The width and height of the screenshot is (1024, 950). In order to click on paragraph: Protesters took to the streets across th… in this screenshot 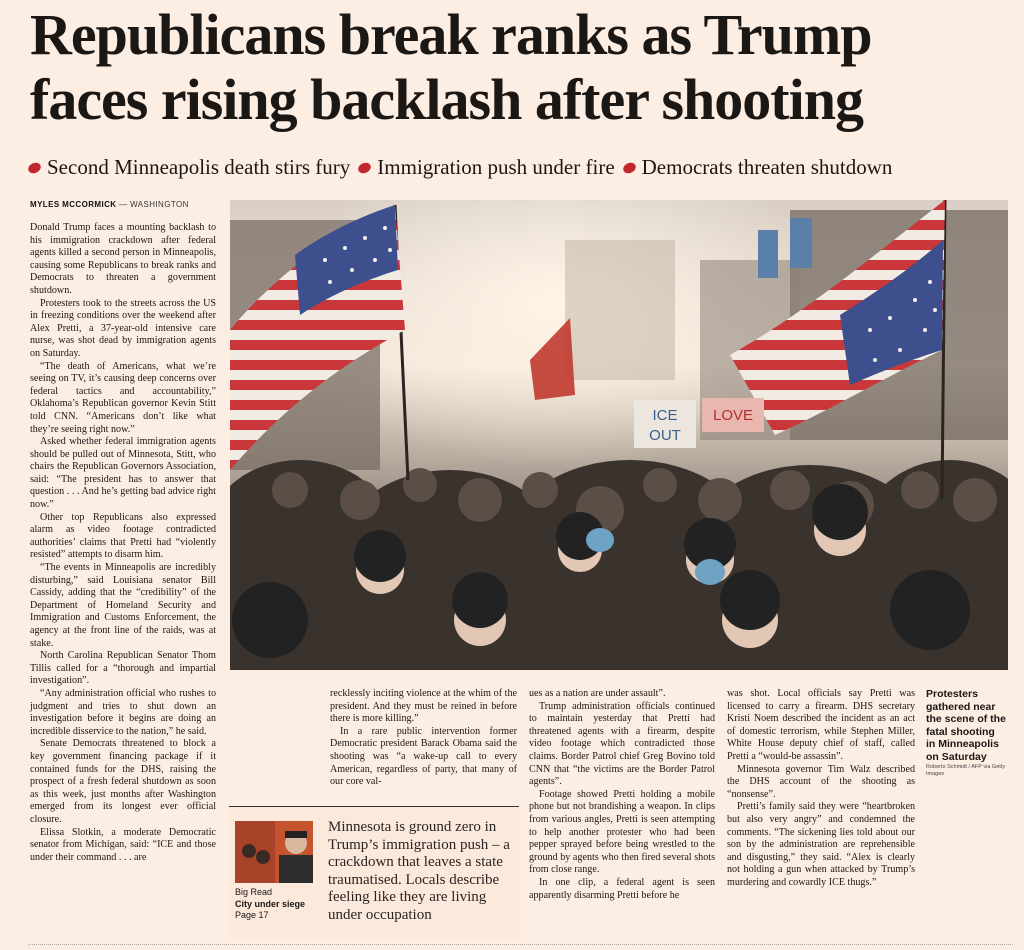, I will do `click(123, 328)`.